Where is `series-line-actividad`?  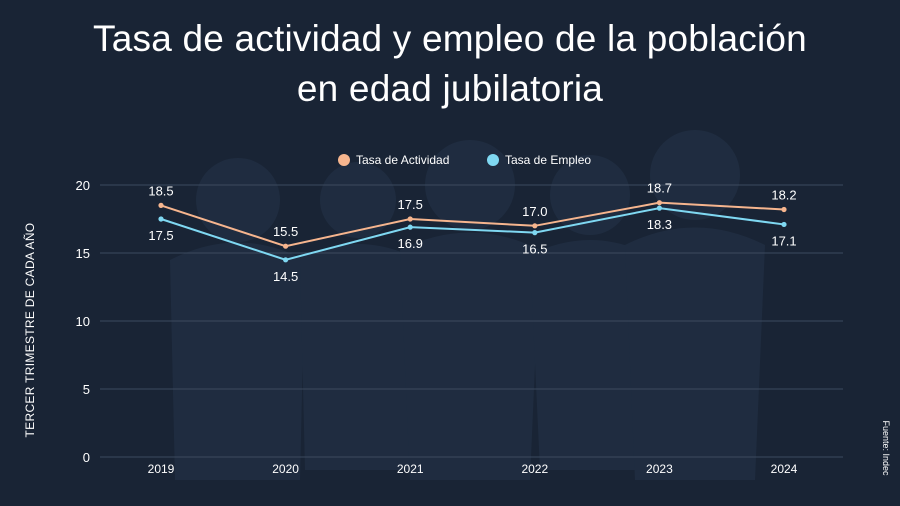
series-line-actividad is located at coordinates (472, 224).